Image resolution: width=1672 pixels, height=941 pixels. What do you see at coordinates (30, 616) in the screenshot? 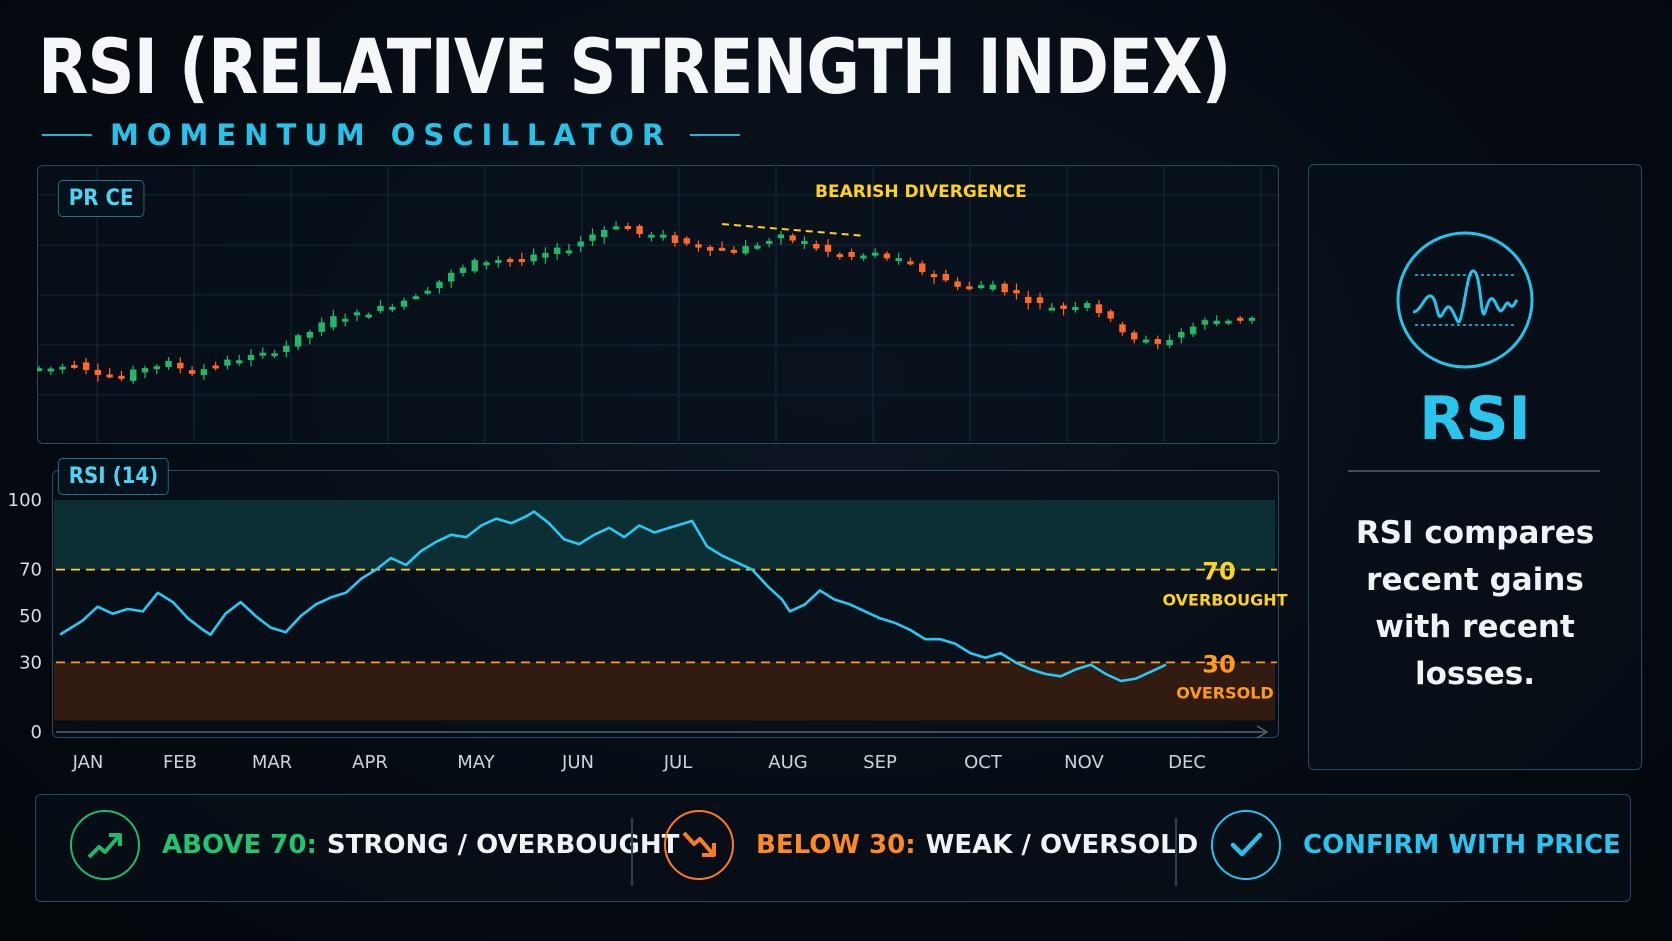
I see `y-tick-label: 50` at bounding box center [30, 616].